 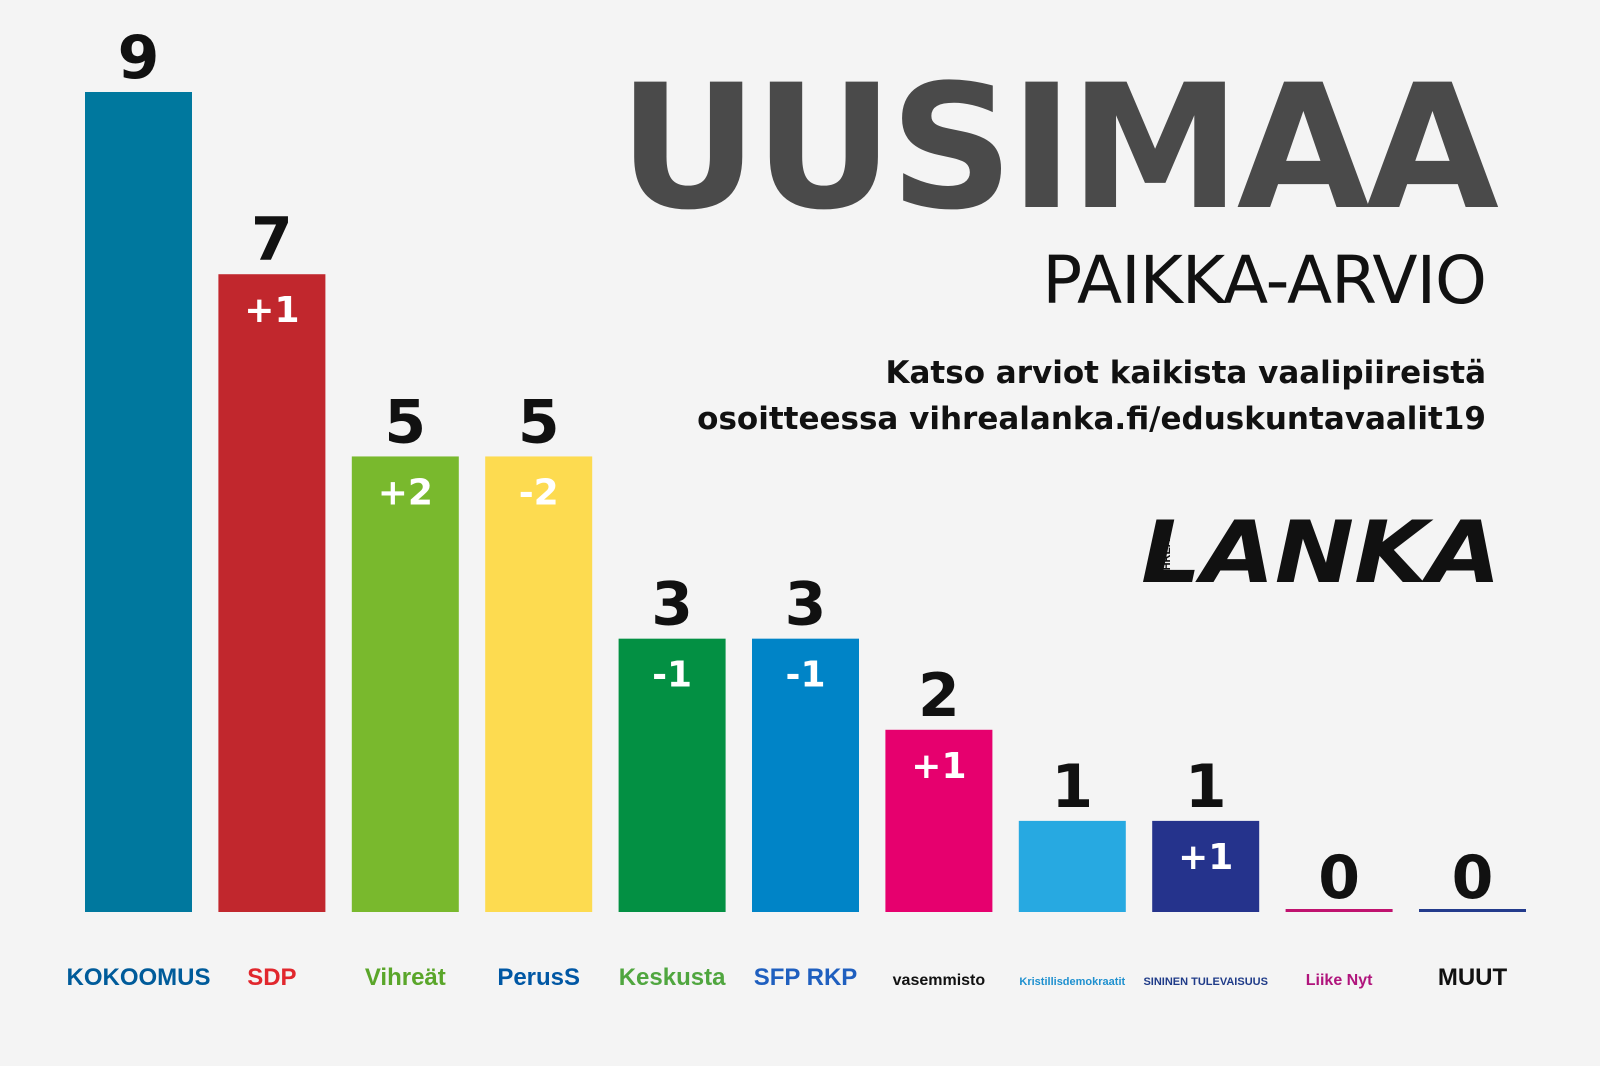 I want to click on category-label-6: vasemmisto, so click(x=939, y=980).